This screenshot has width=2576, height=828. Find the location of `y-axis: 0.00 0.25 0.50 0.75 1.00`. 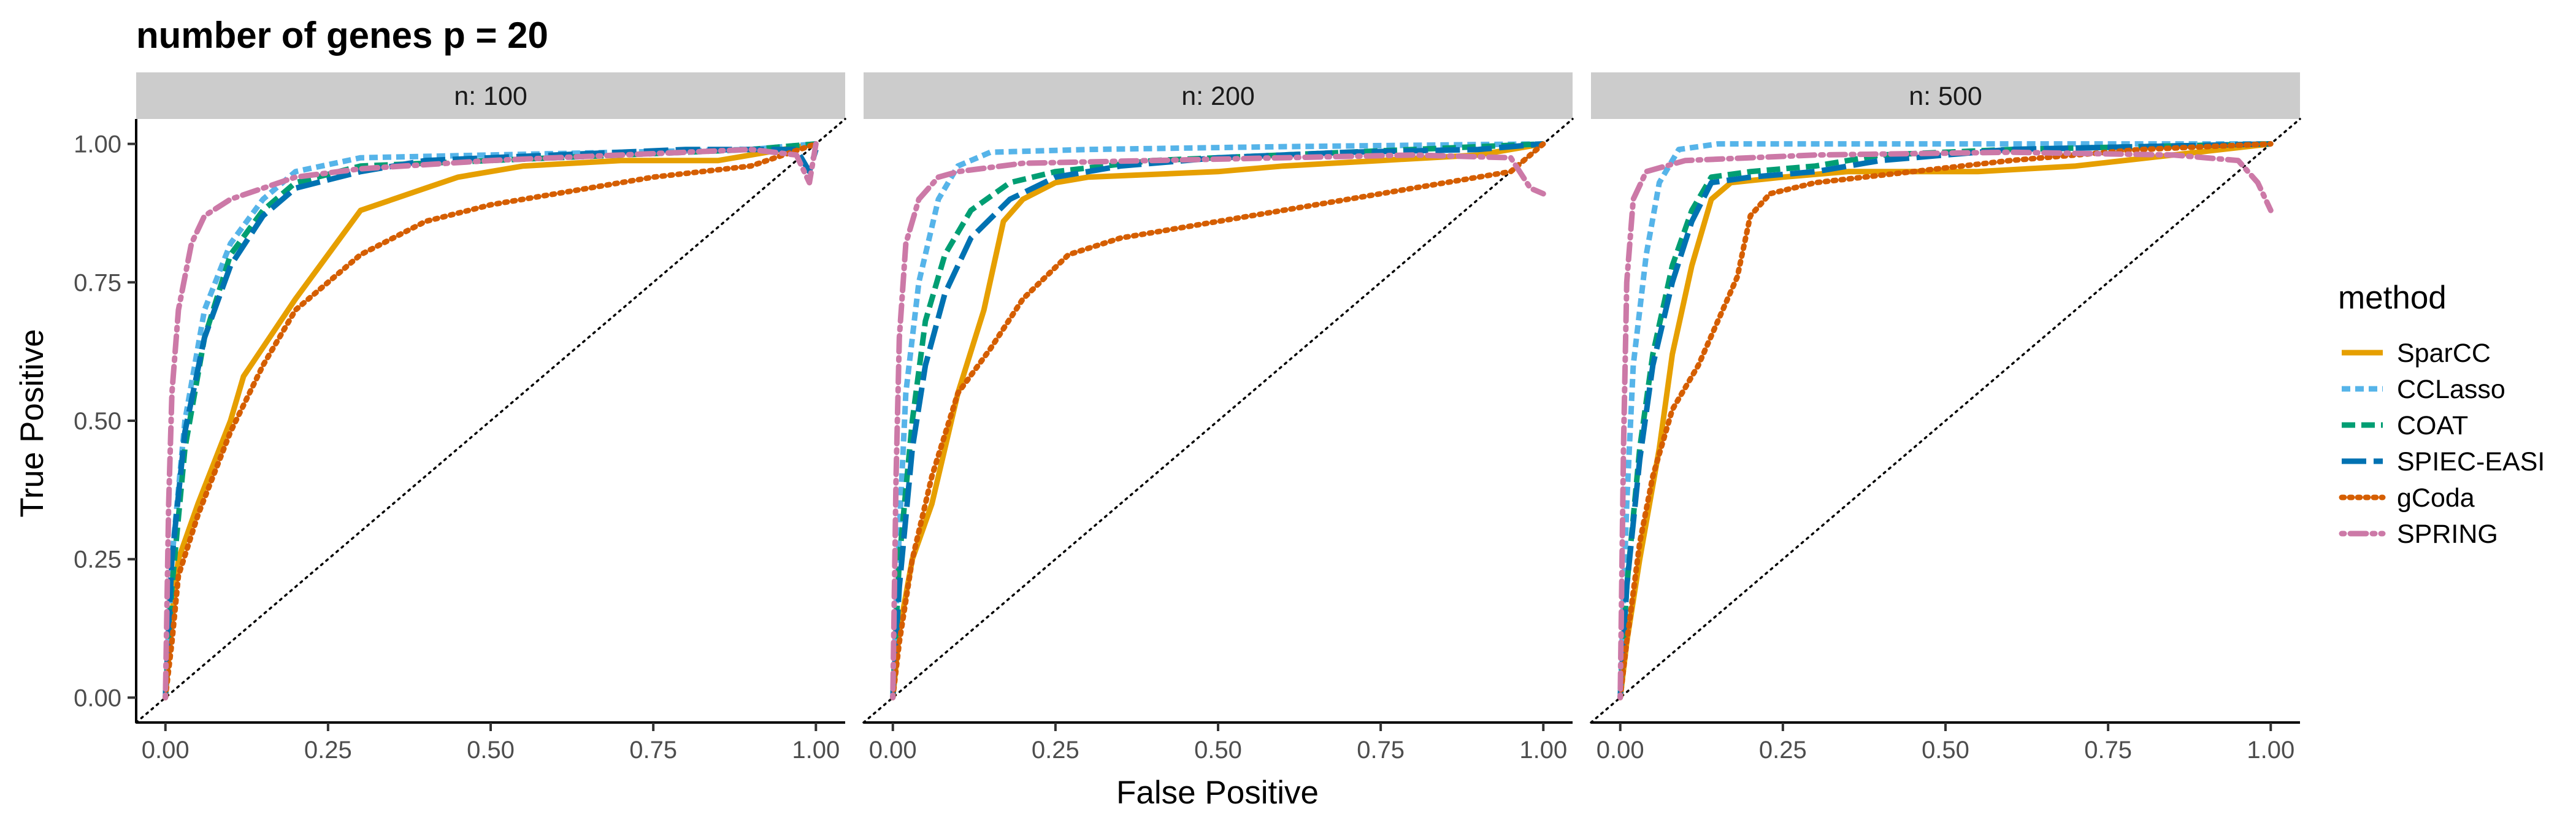

y-axis: 0.00 0.25 0.50 0.75 1.00 is located at coordinates (105, 421).